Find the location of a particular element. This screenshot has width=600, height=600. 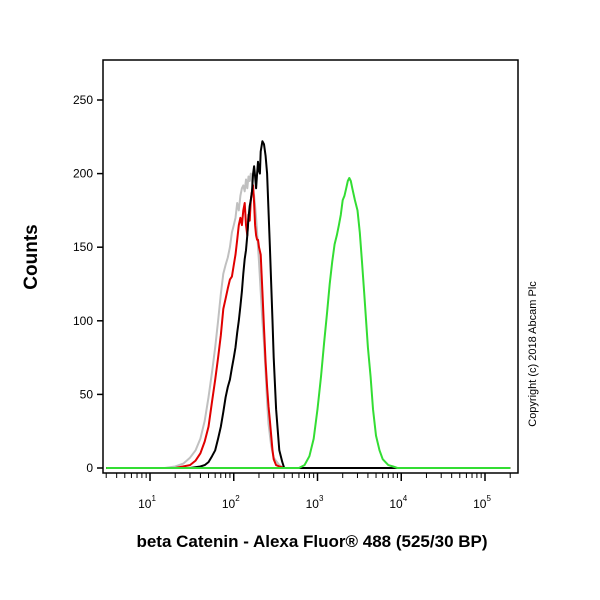

x-tick-label: 10⁵ is located at coordinates (482, 502).